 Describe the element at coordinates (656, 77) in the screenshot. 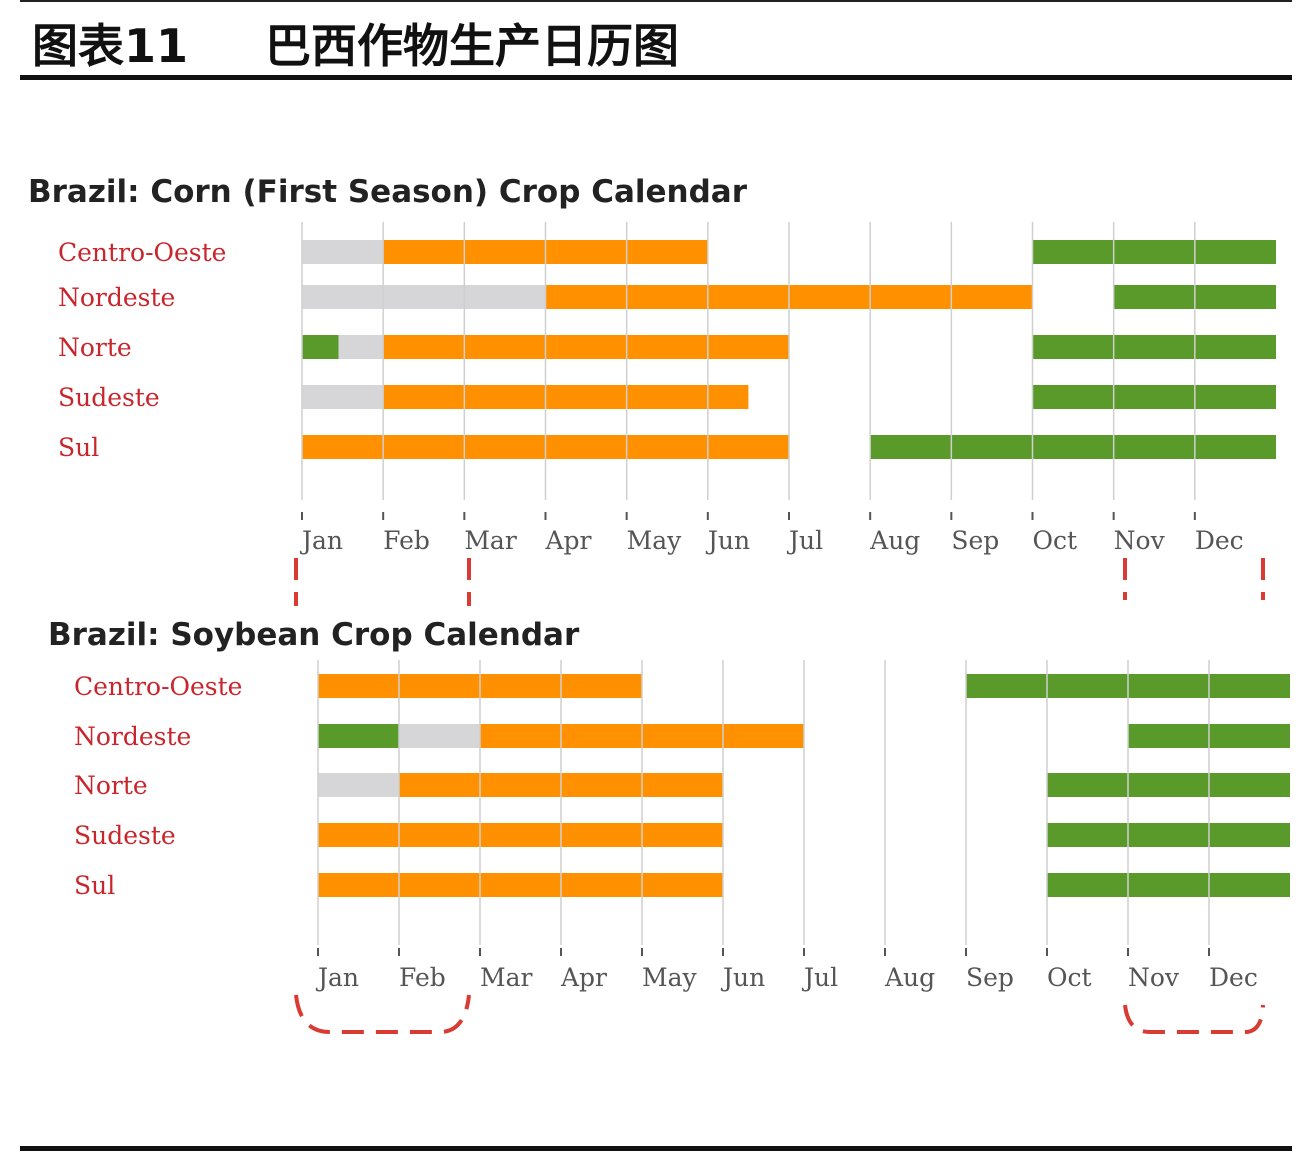

I see `header-rule` at that location.